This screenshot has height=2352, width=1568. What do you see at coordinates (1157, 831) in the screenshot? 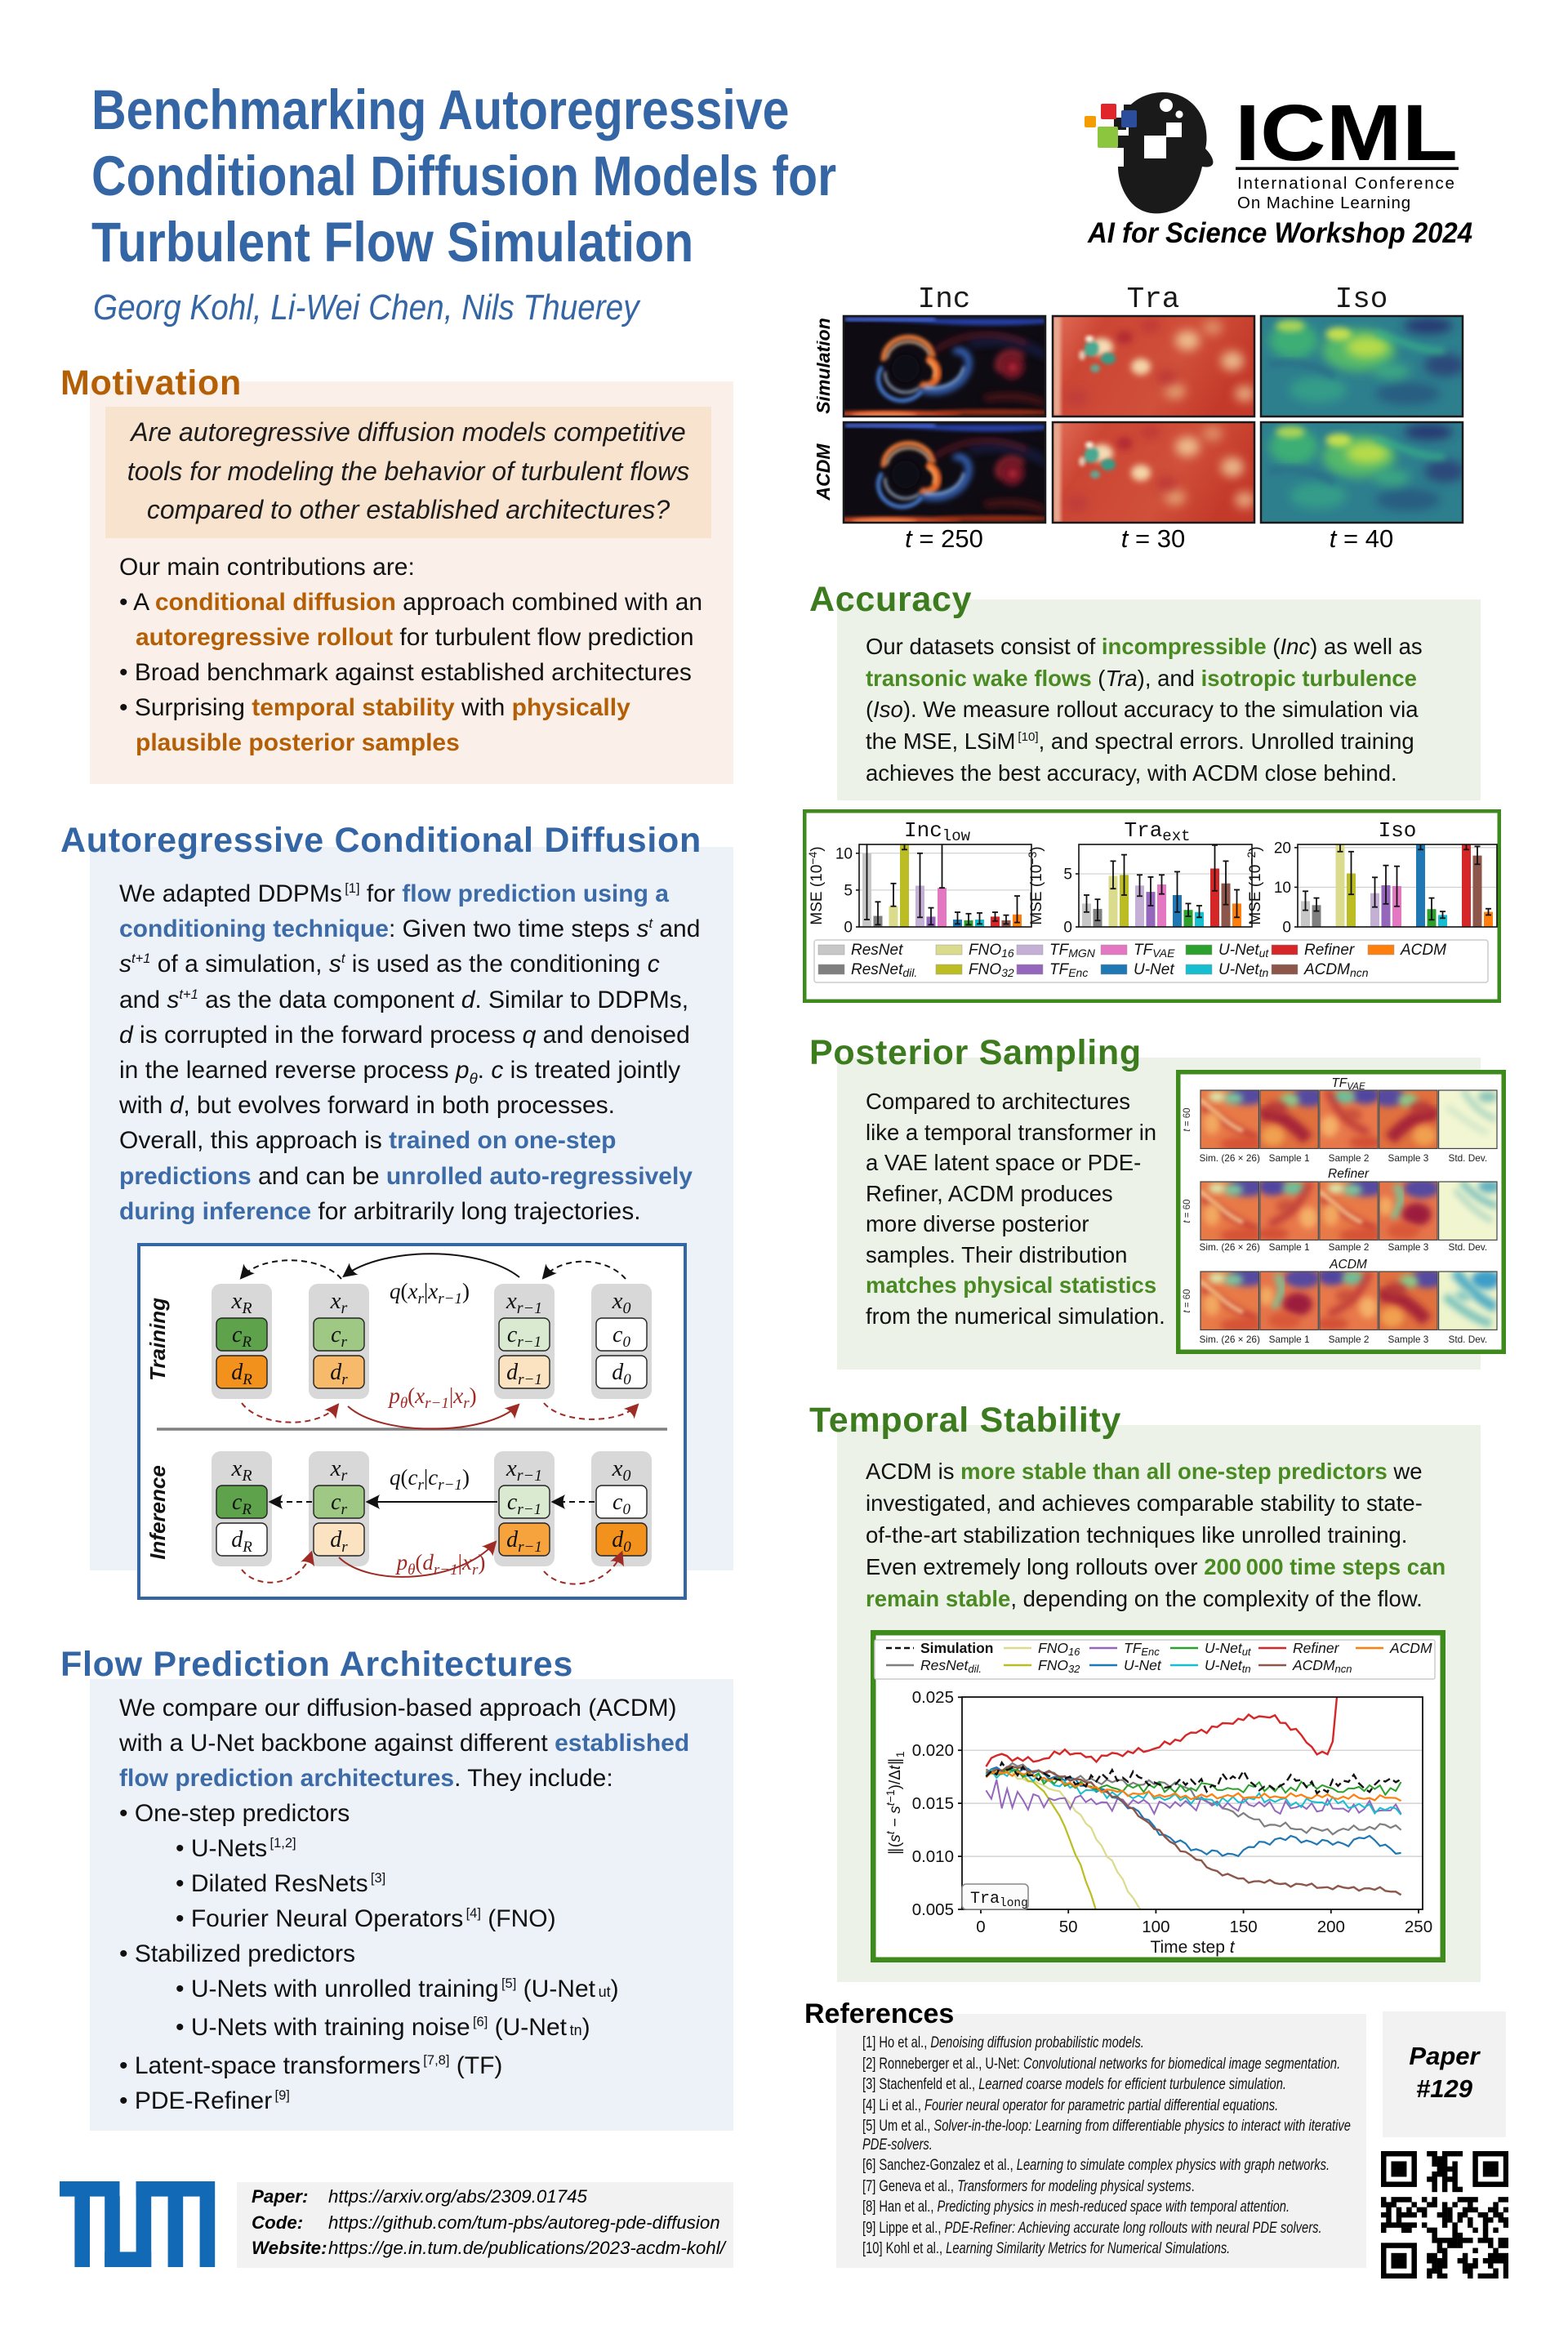
I see `svg-text: Traext` at bounding box center [1157, 831].